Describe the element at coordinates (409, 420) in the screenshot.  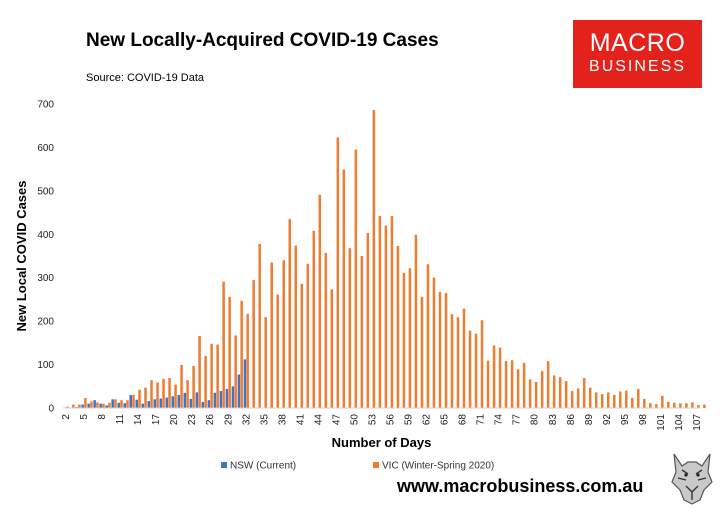
I see `x-tick-label: 59` at that location.